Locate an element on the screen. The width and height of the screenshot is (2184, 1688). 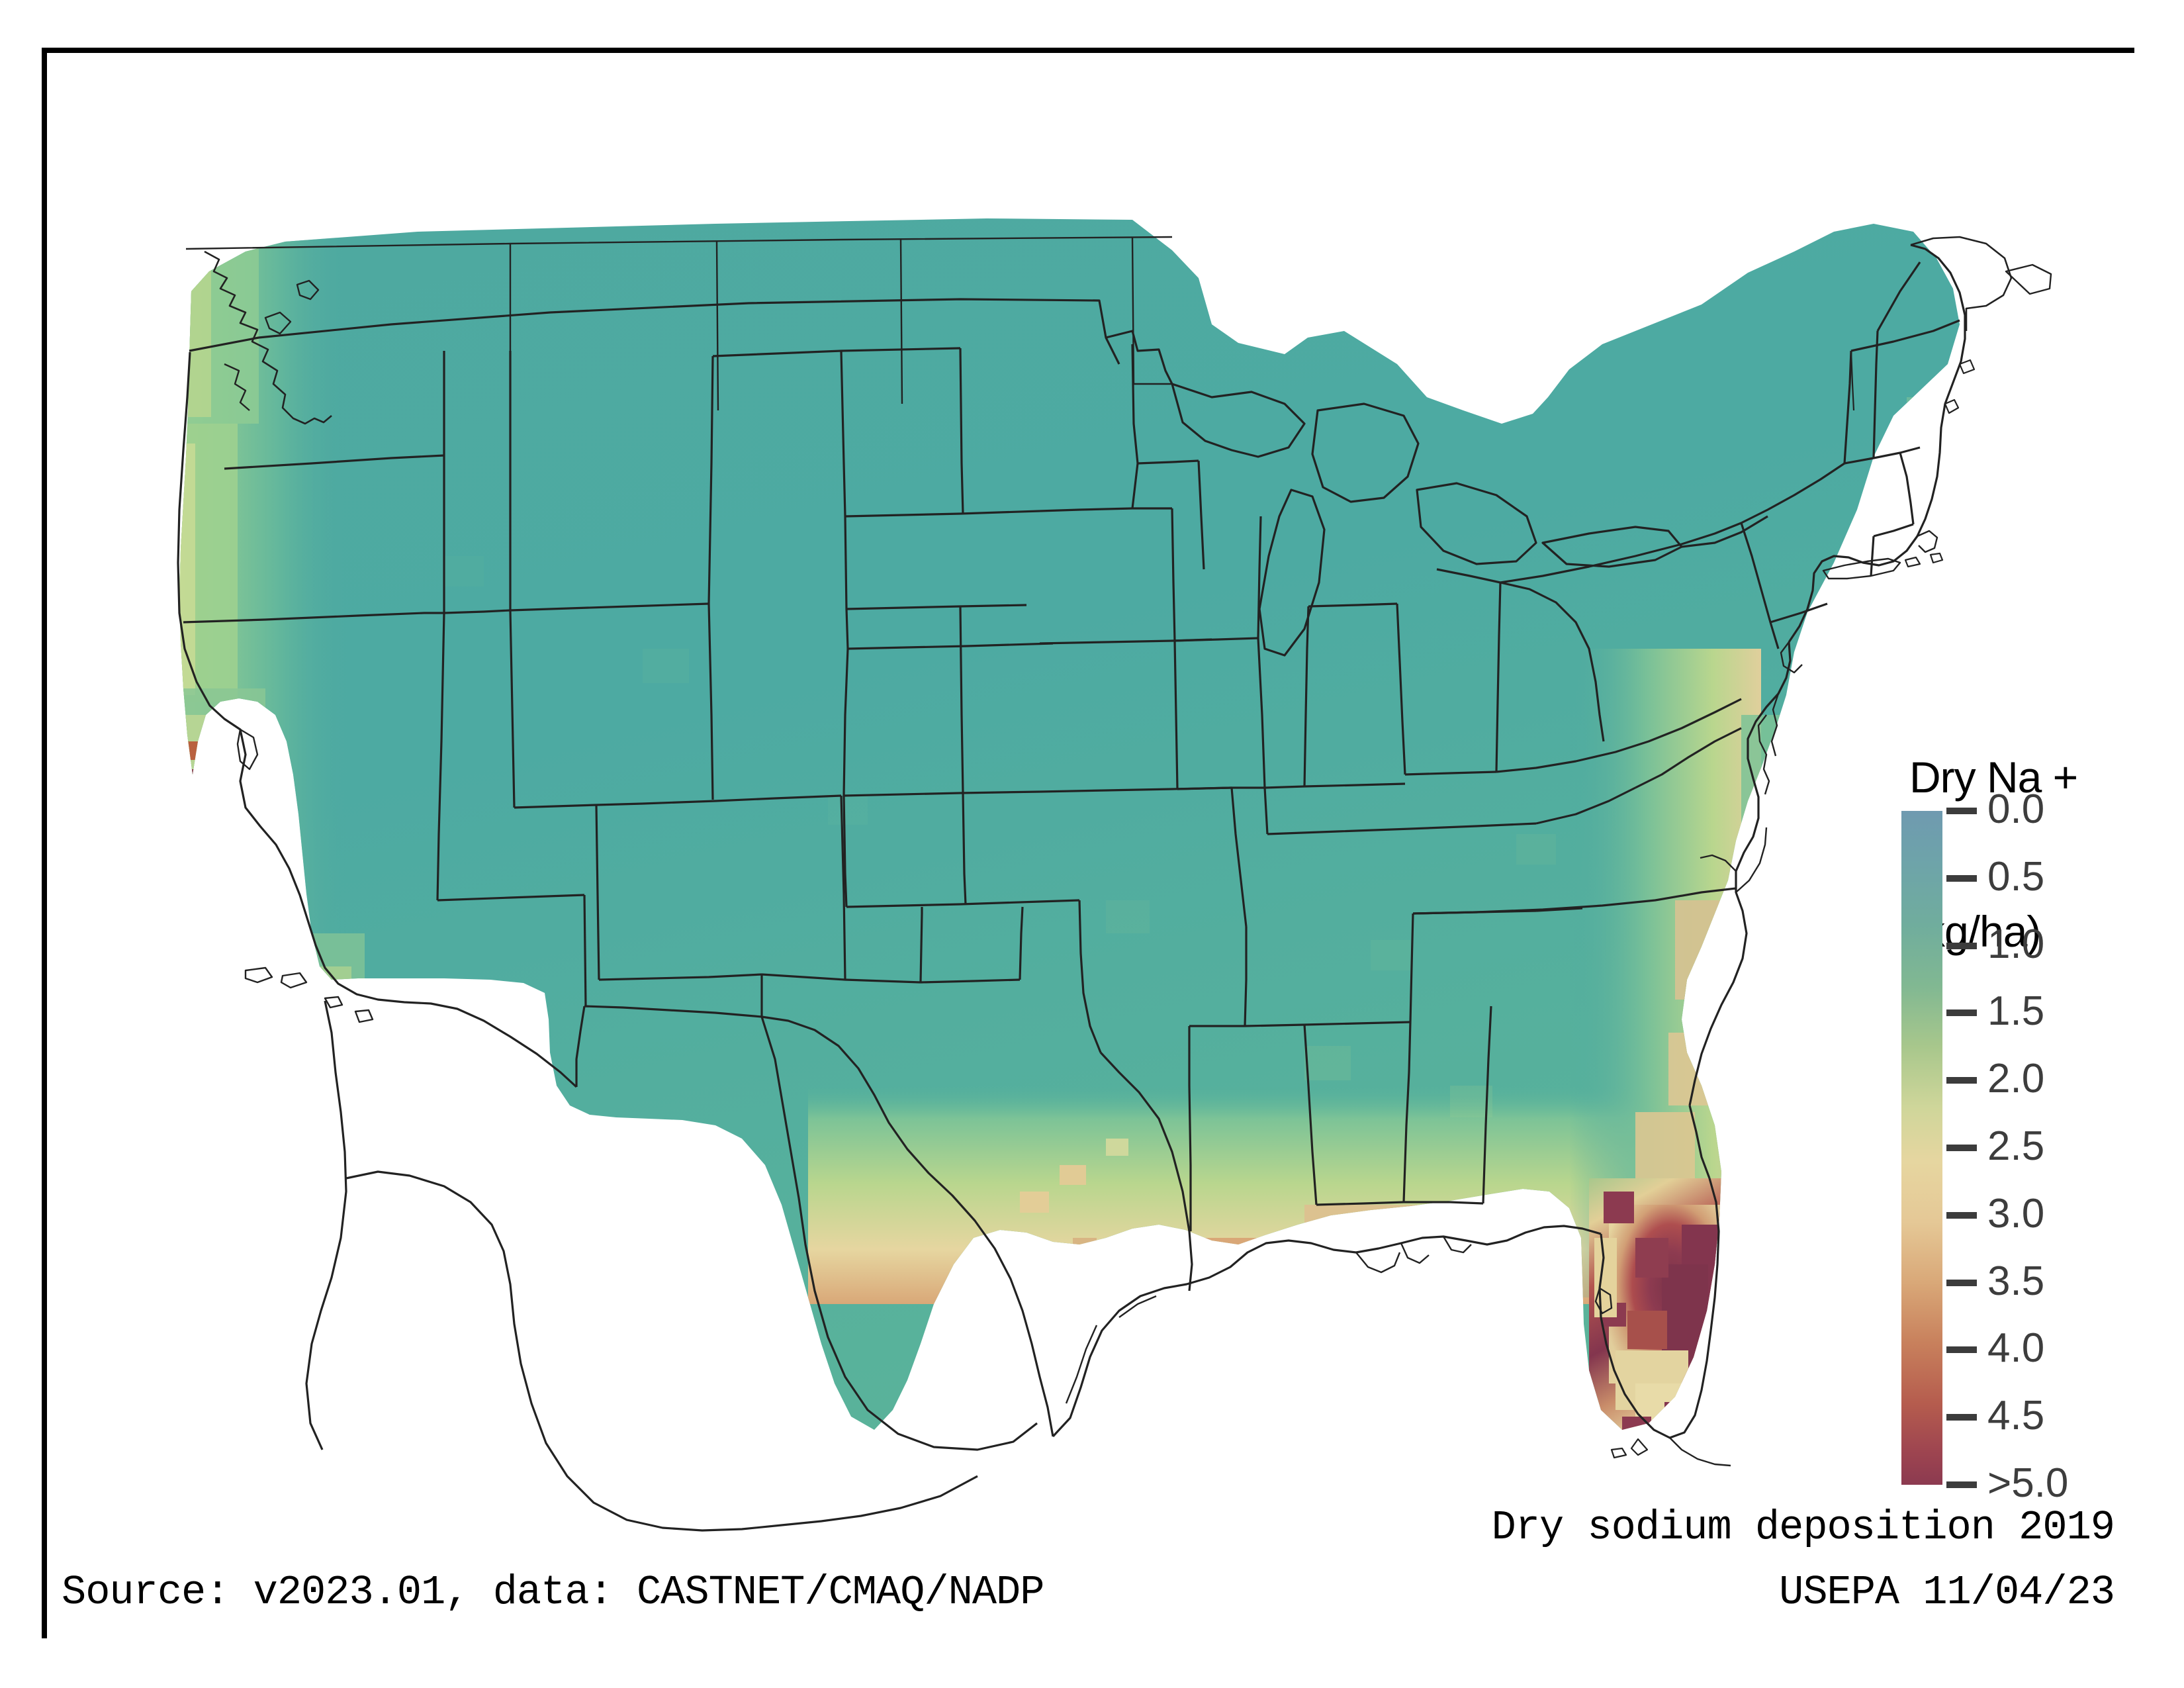
tick-label: 2.5 is located at coordinates (2016, 1146).